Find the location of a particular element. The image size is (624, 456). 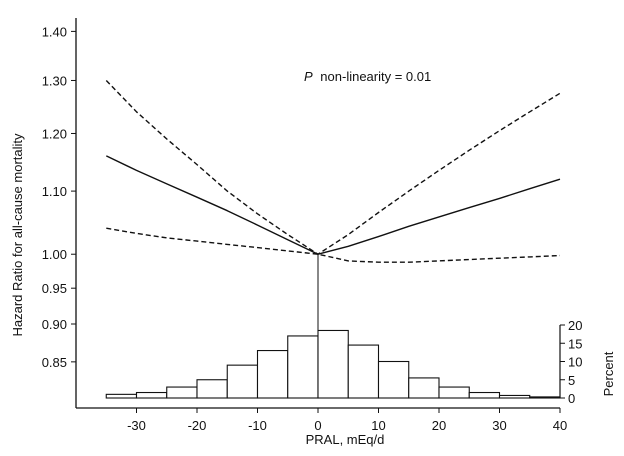

y2-tick-label: 10 is located at coordinates (575, 362).